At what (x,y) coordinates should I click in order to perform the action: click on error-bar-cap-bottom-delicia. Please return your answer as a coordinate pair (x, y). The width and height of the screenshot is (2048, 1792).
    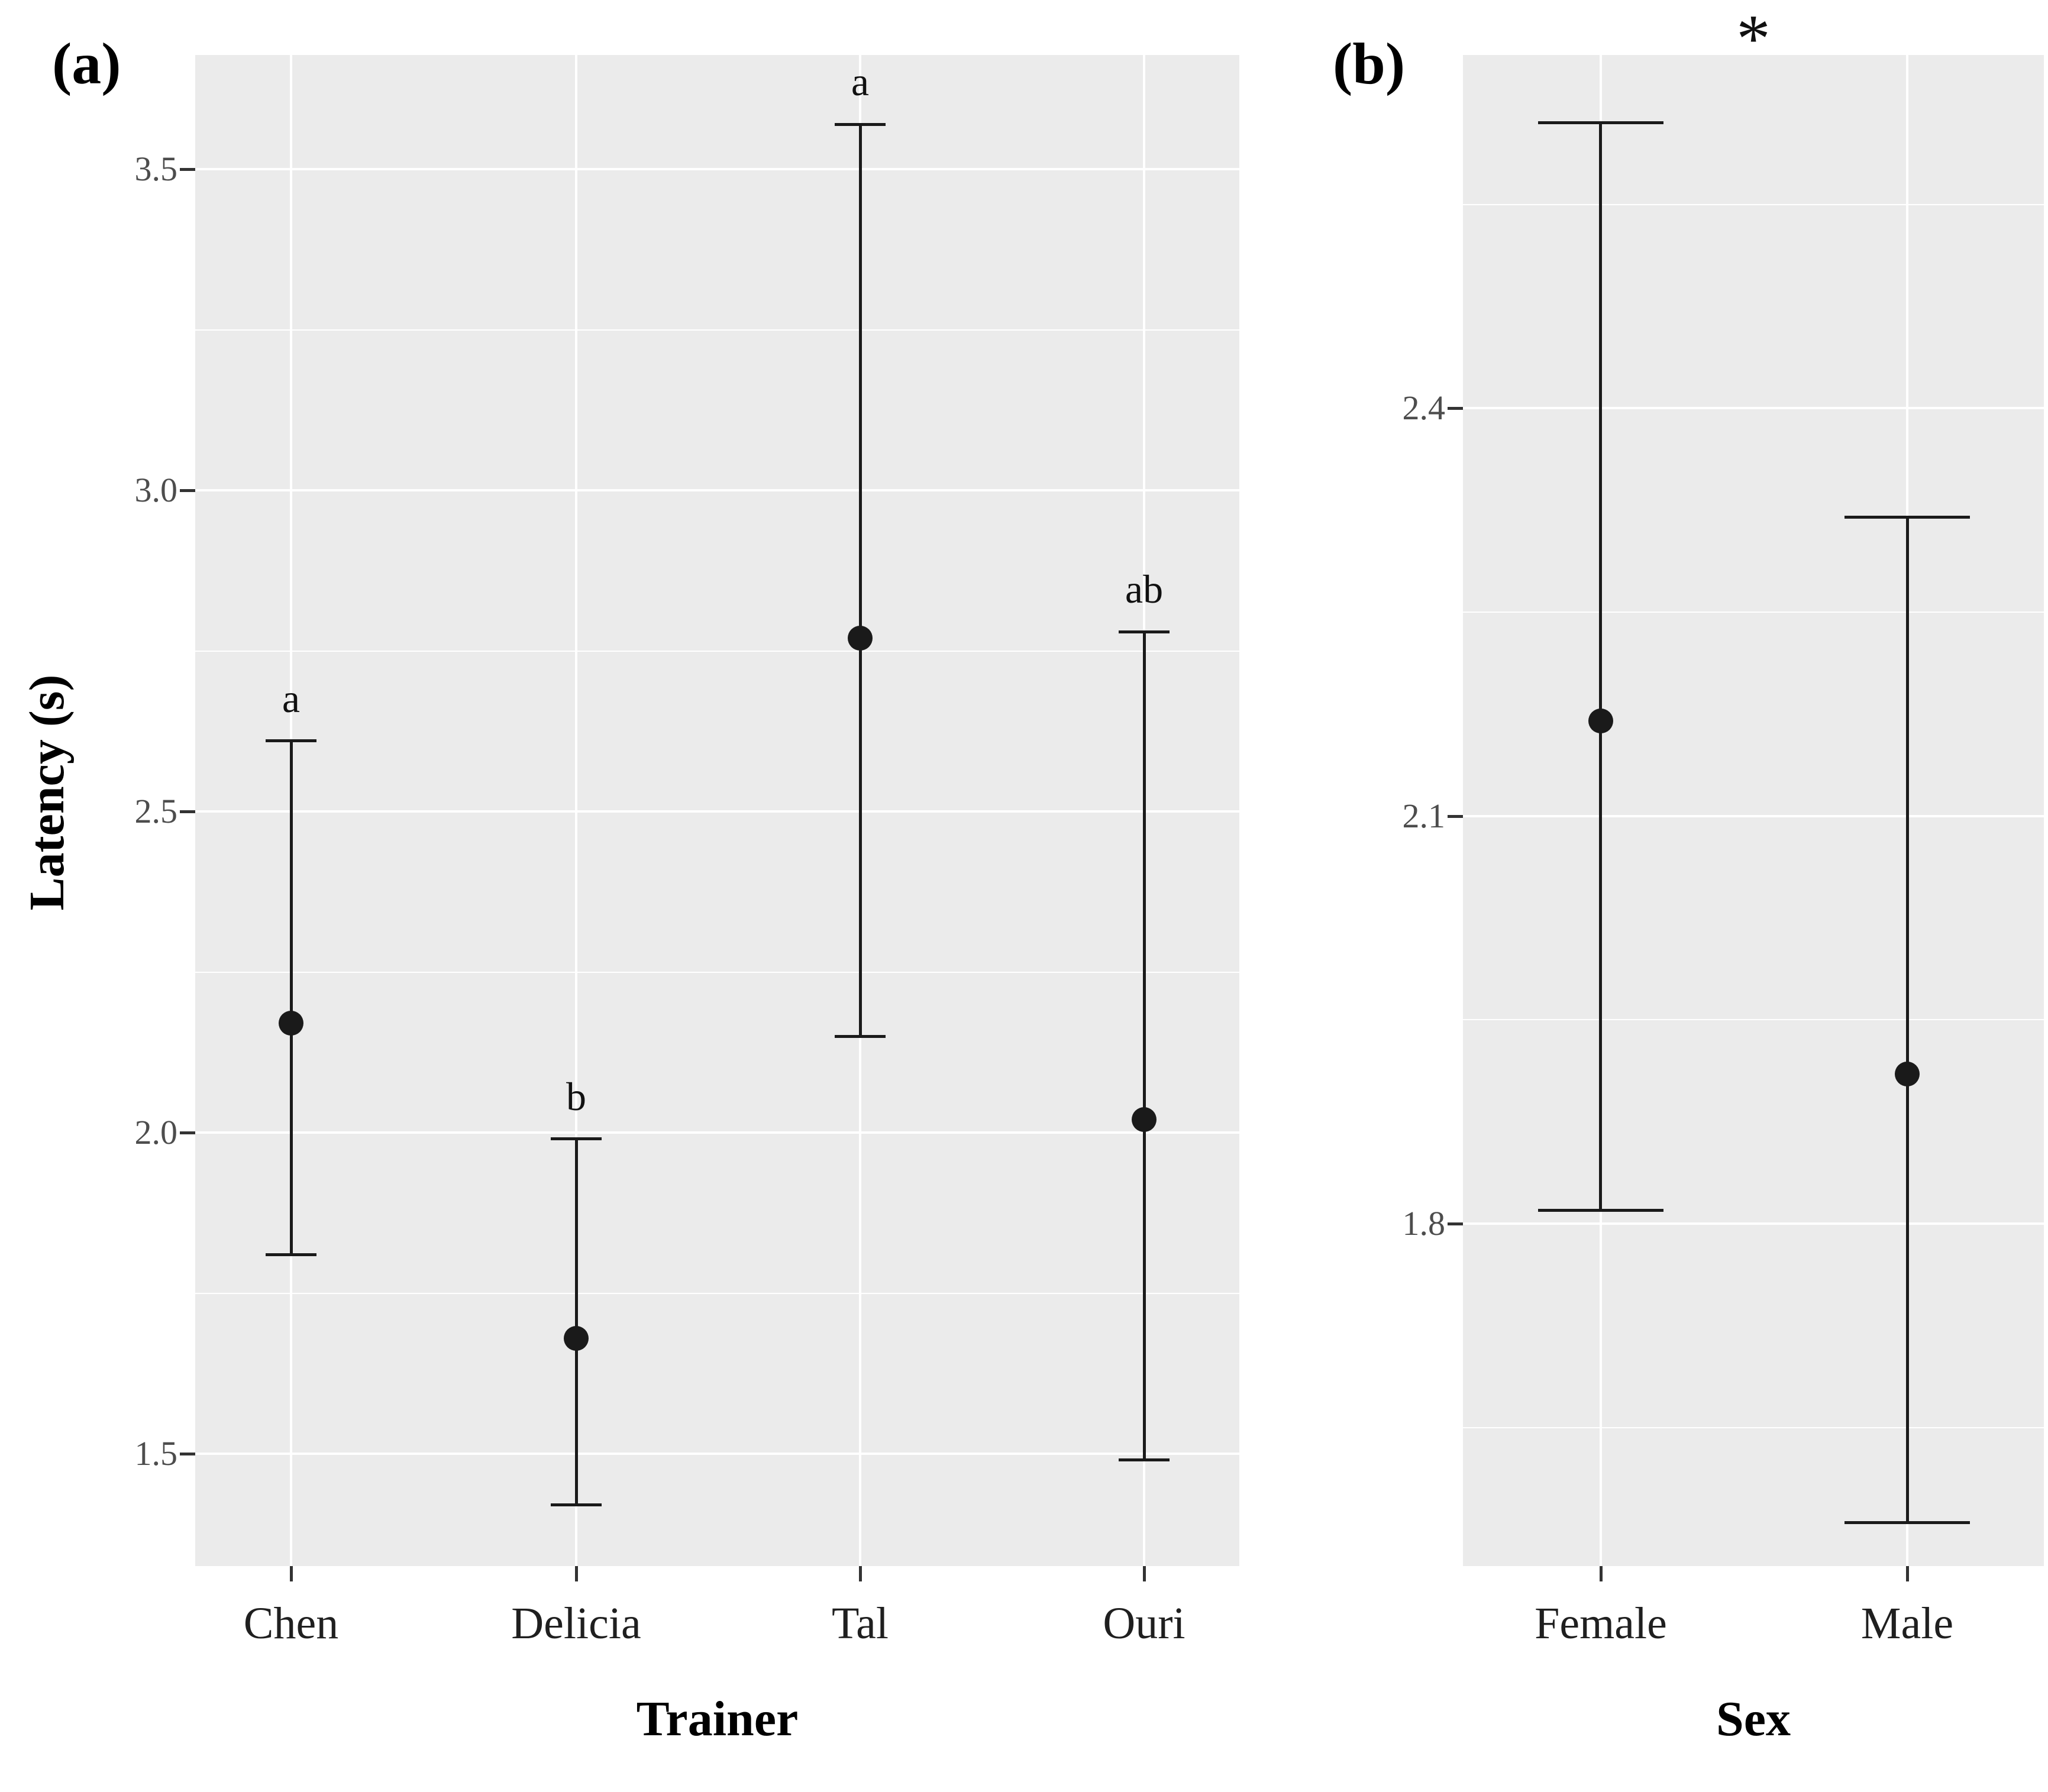
    Looking at the image, I should click on (576, 1504).